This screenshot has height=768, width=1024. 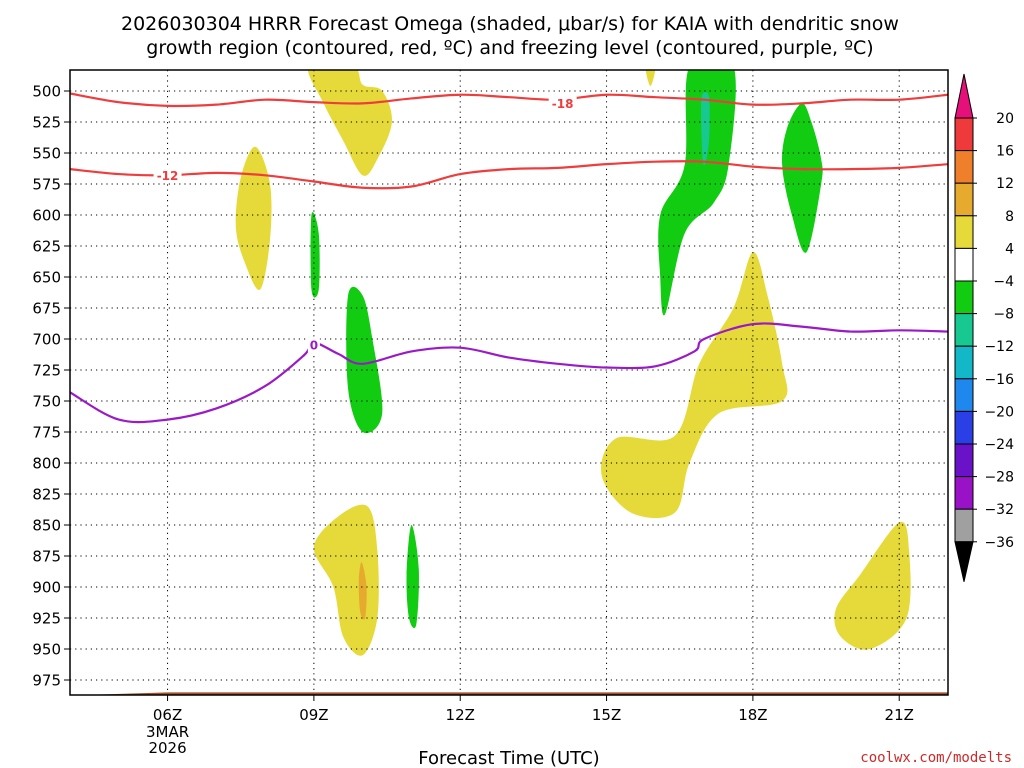 I want to click on shade-green-19z, so click(x=802, y=178).